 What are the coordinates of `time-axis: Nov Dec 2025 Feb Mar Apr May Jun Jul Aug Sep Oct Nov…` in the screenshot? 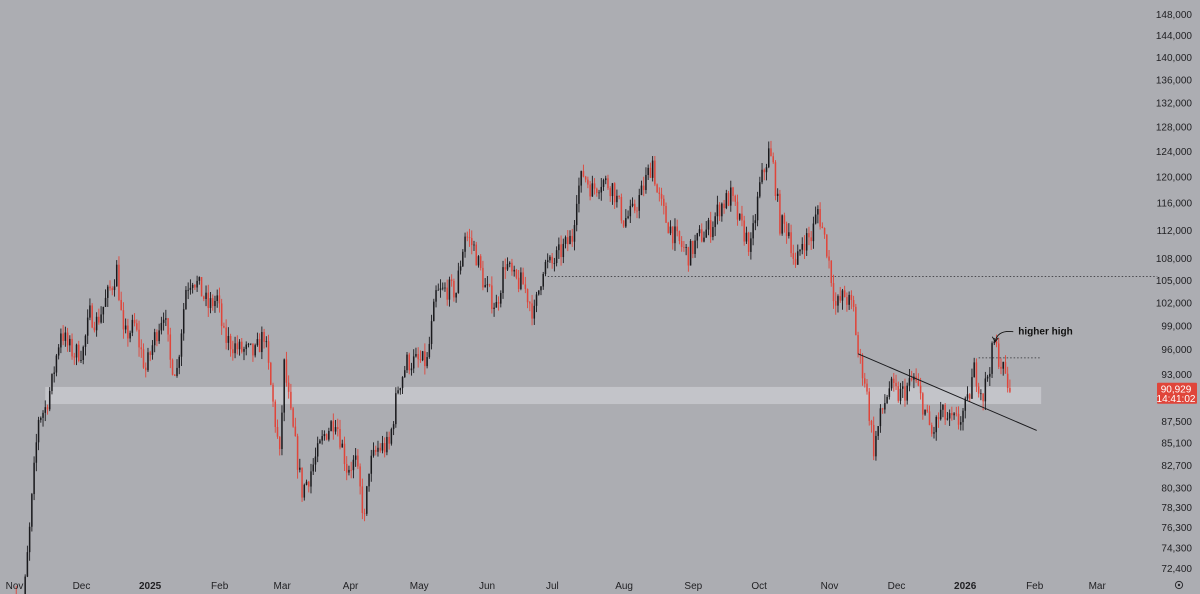 It's located at (556, 586).